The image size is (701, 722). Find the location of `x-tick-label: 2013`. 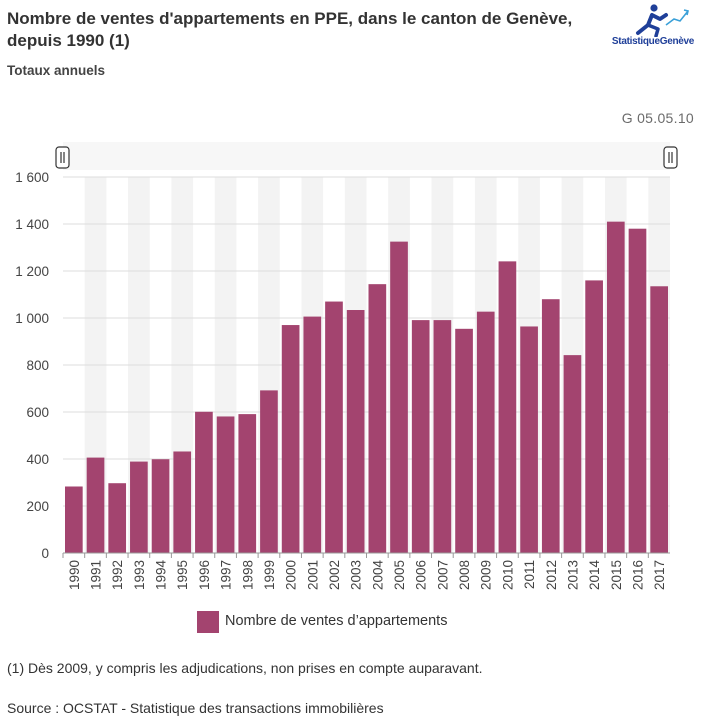

x-tick-label: 2013 is located at coordinates (572, 575).